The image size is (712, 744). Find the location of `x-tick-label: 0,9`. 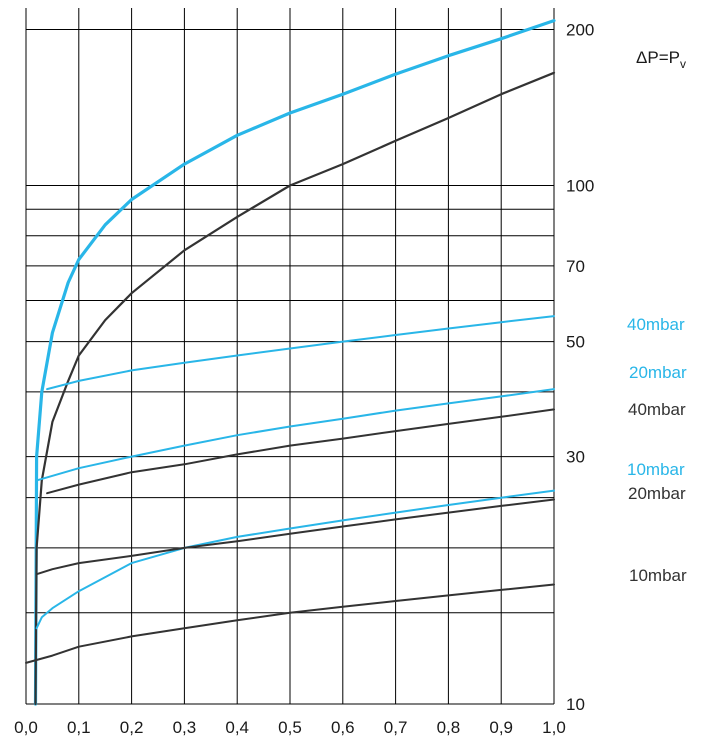

x-tick-label: 0,9 is located at coordinates (501, 727).